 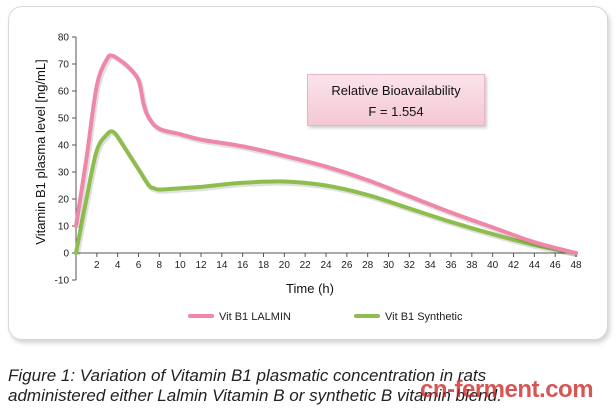 I want to click on y-axis-title: Vitamin B1 plasma level [ng/mL], so click(x=40, y=151).